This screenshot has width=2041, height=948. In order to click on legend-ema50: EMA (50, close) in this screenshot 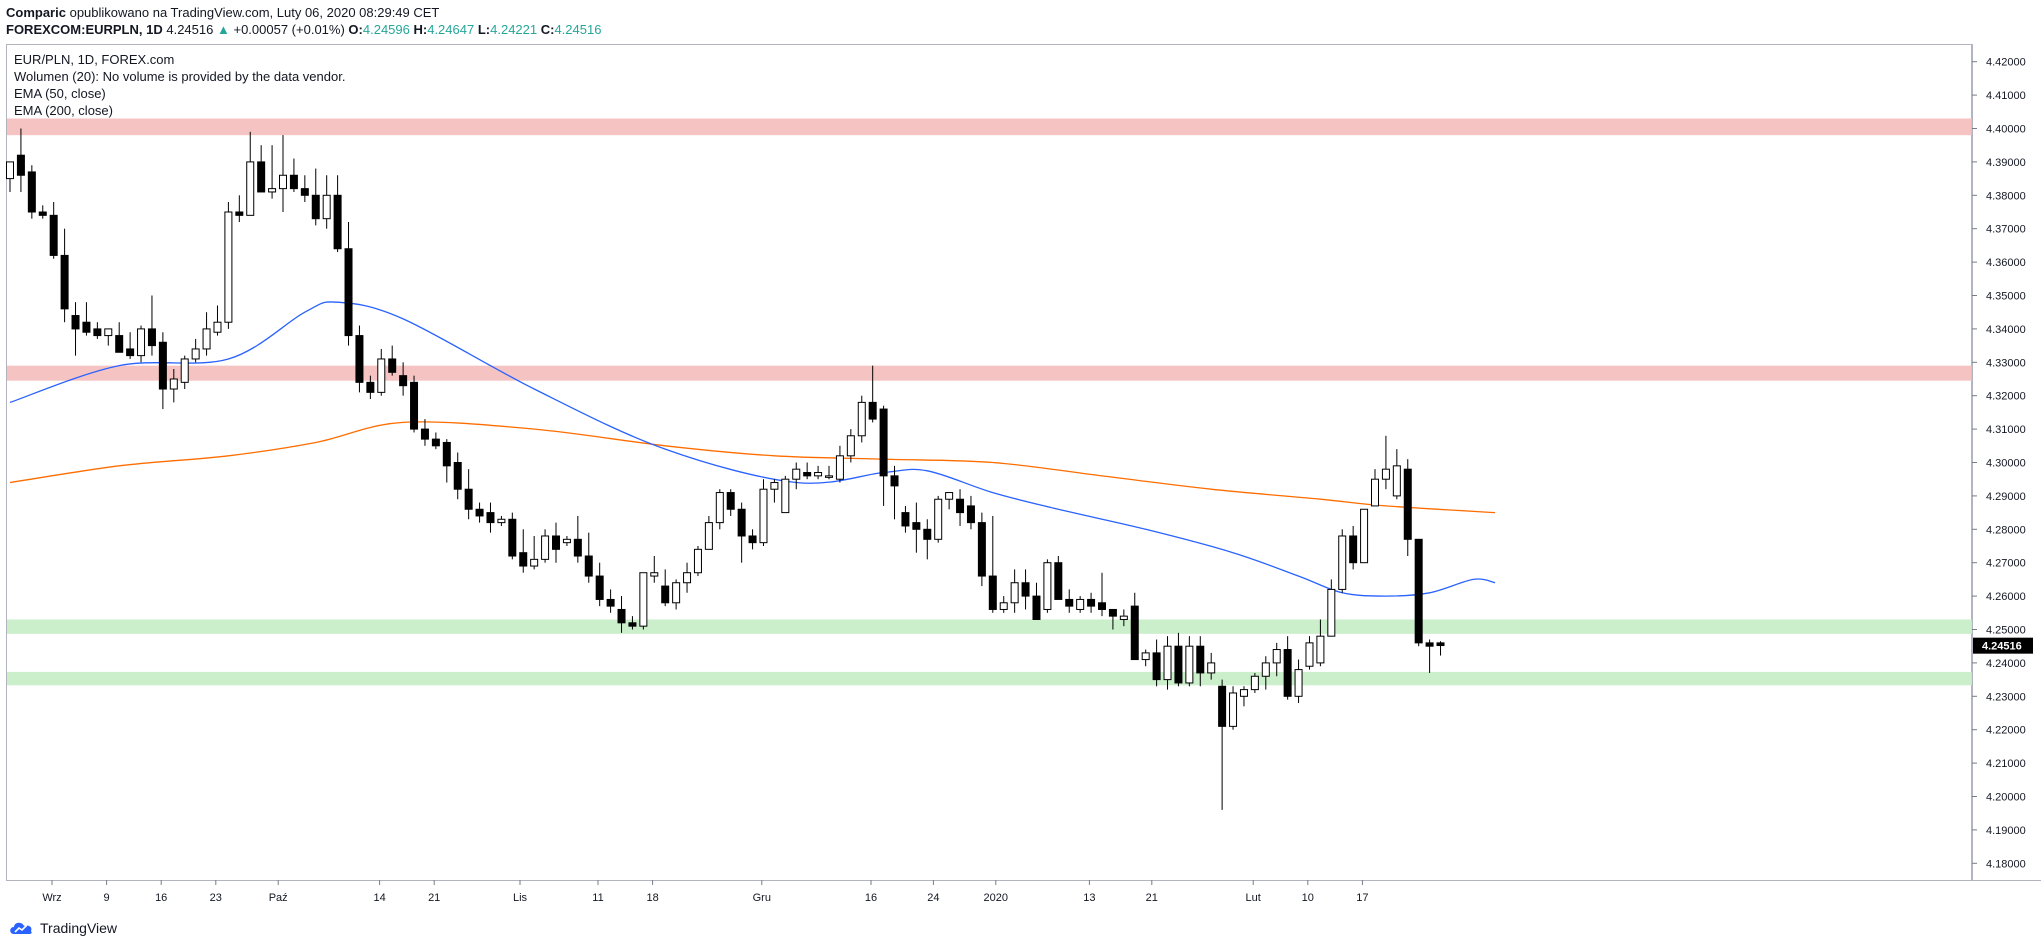, I will do `click(60, 93)`.